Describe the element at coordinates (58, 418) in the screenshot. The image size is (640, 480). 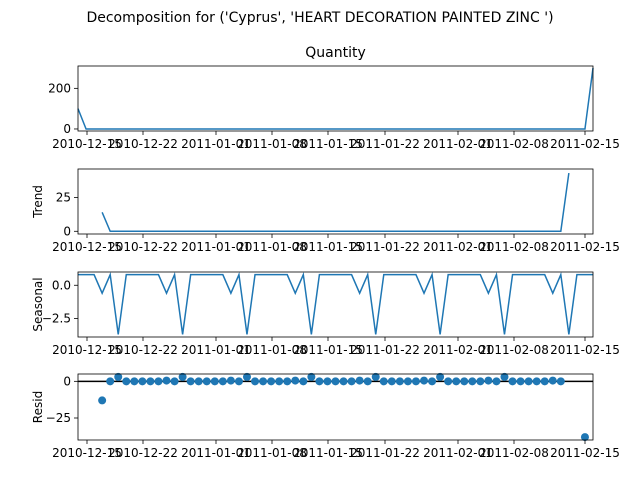
I see `y-tick-label: −25` at that location.